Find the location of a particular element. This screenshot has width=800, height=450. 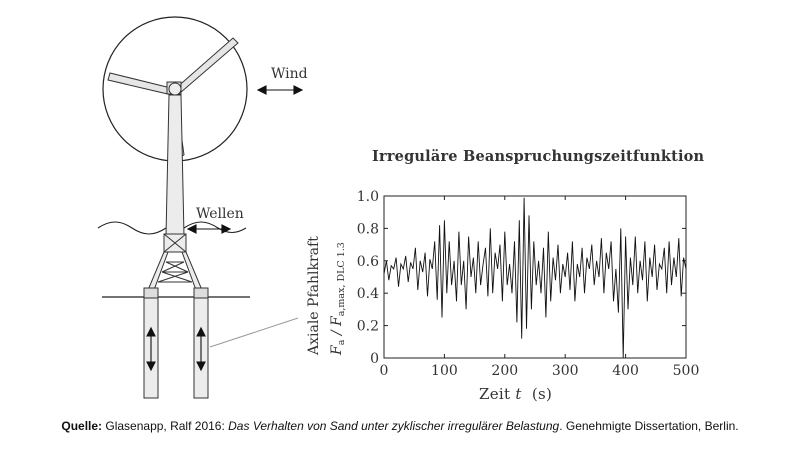

axial-force-arrows is located at coordinates (176, 349).